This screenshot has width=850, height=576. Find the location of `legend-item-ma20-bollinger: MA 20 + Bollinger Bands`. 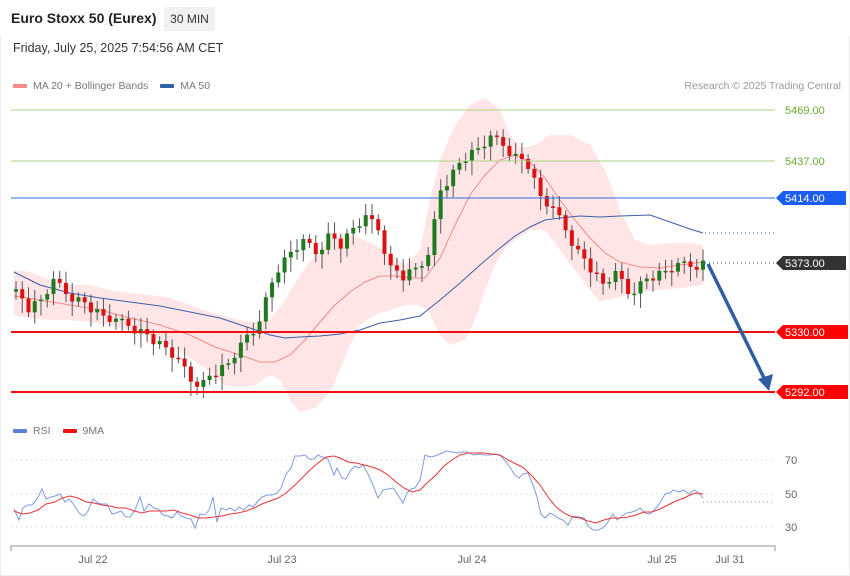

legend-item-ma20-bollinger: MA 20 + Bollinger Bands is located at coordinates (80, 86).